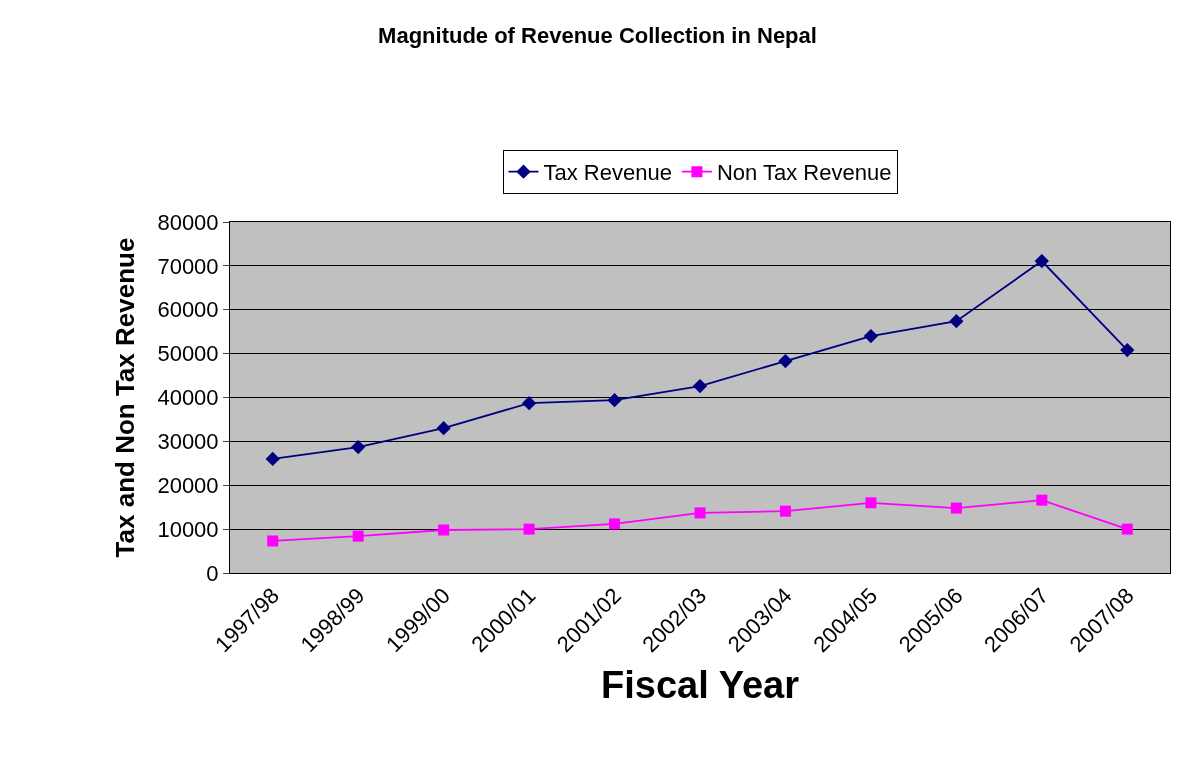 The image size is (1195, 780). I want to click on y-tick-label: 10000, so click(188, 529).